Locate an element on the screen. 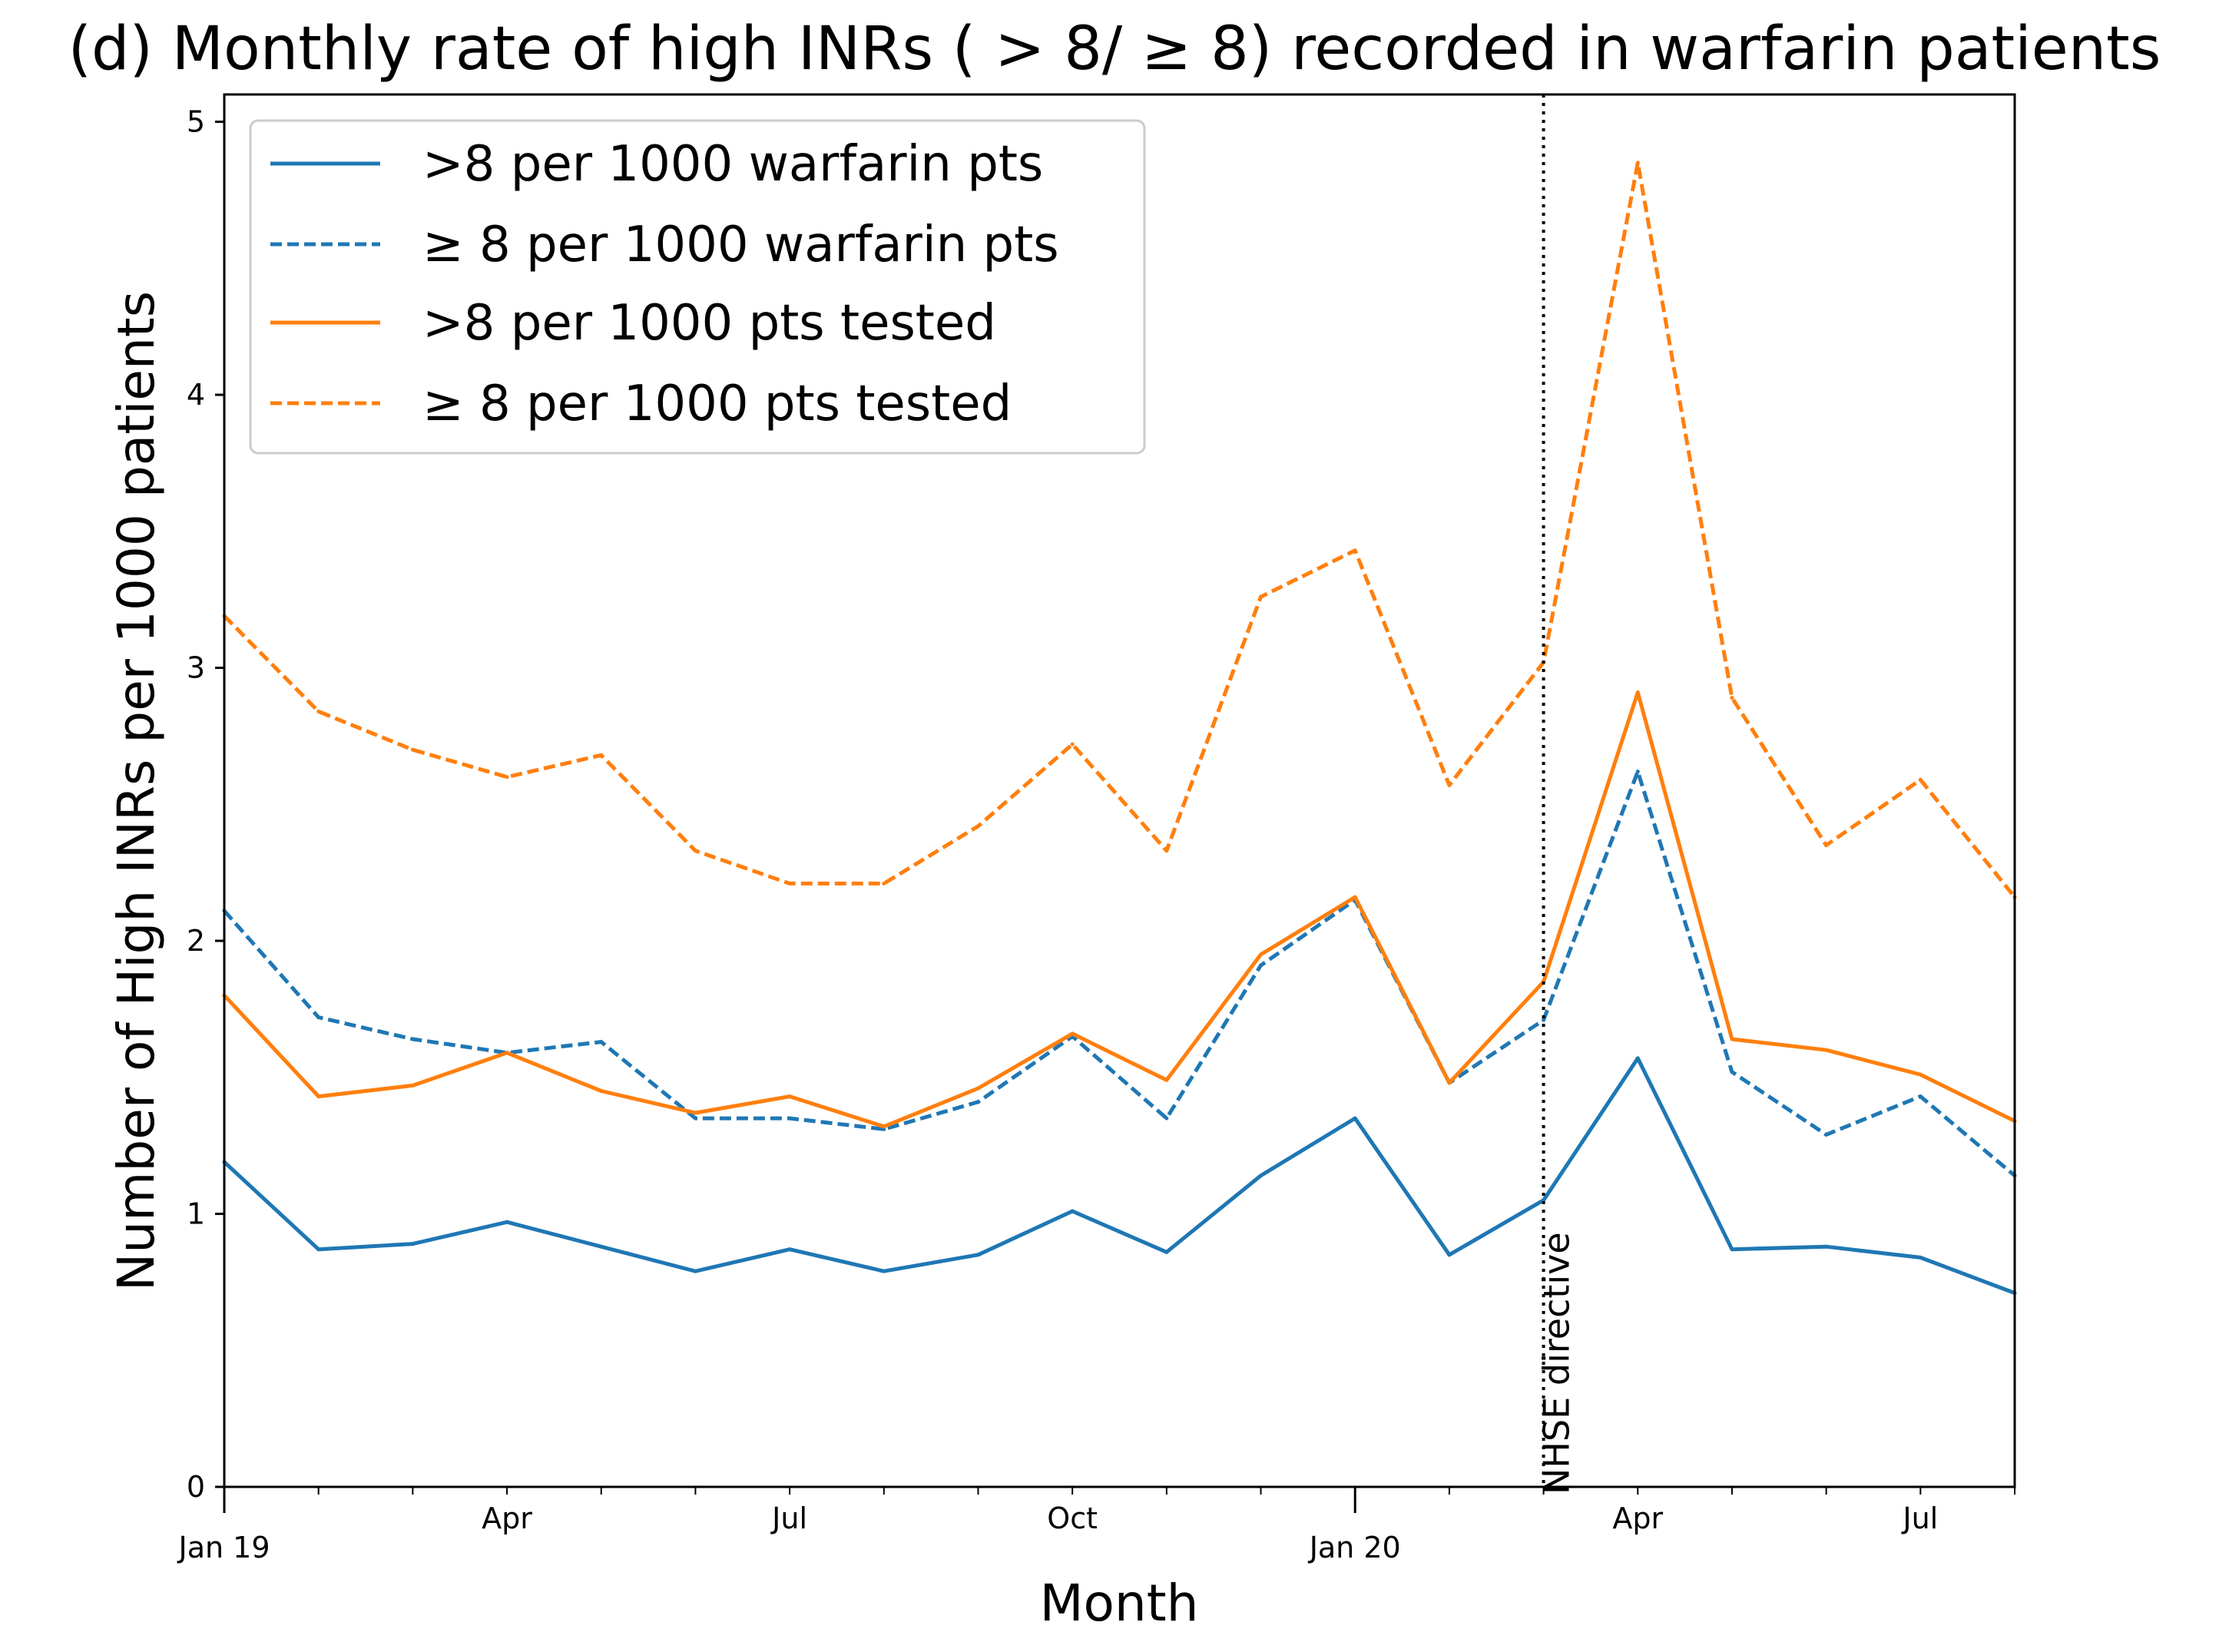 The height and width of the screenshot is (1652, 2229). legend-label-3: ≥ 8 per 1000 pts tested is located at coordinates (717, 404).